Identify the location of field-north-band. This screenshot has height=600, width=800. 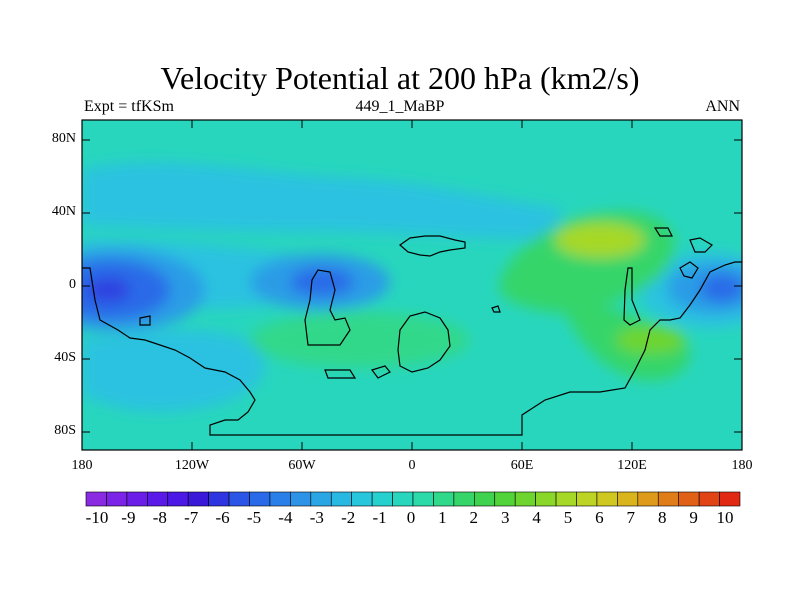
(321, 201).